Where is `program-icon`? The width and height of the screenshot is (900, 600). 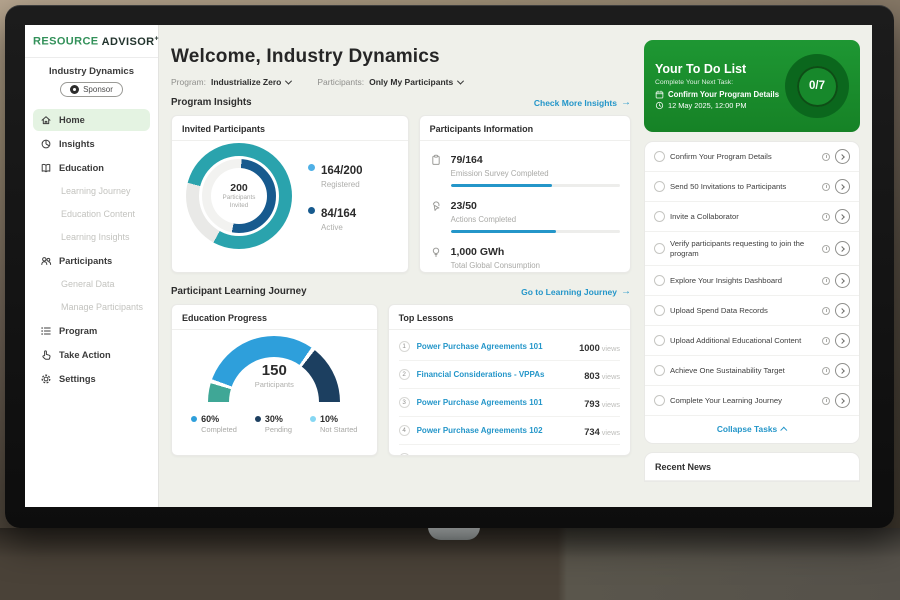 program-icon is located at coordinates (46, 330).